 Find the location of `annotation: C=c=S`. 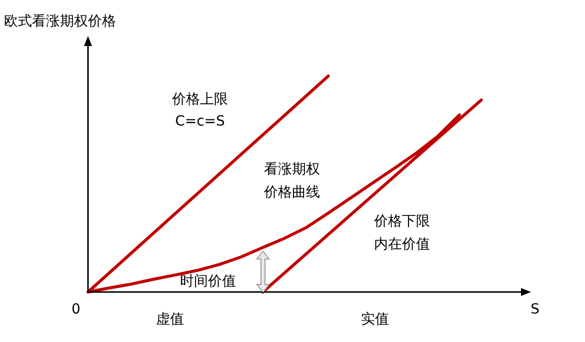

annotation: C=c=S is located at coordinates (200, 122).